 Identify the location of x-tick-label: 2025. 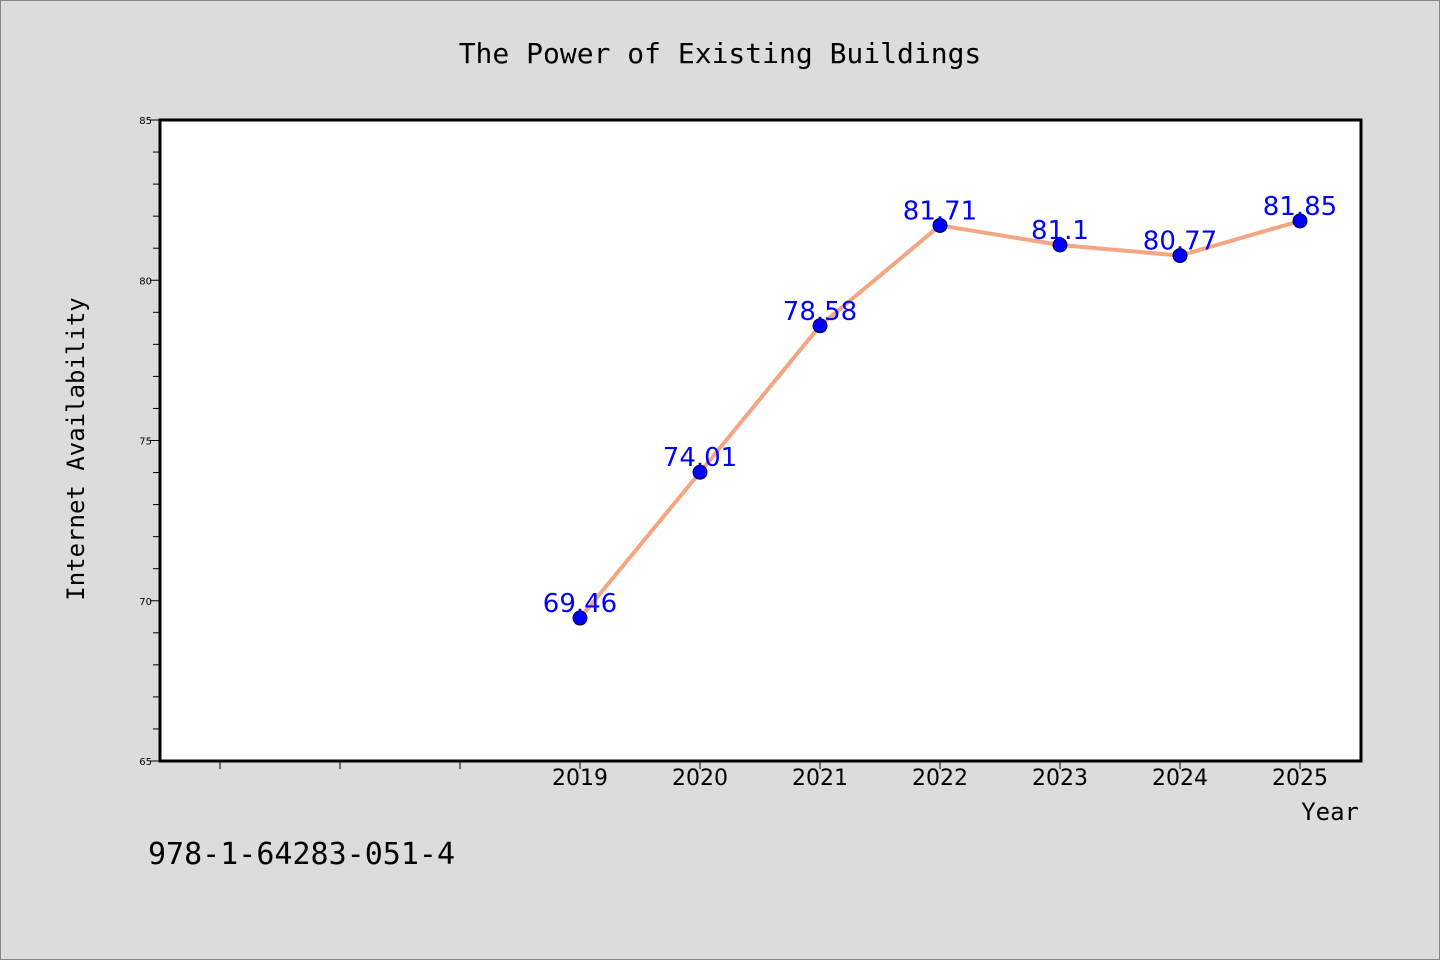
(1300, 778).